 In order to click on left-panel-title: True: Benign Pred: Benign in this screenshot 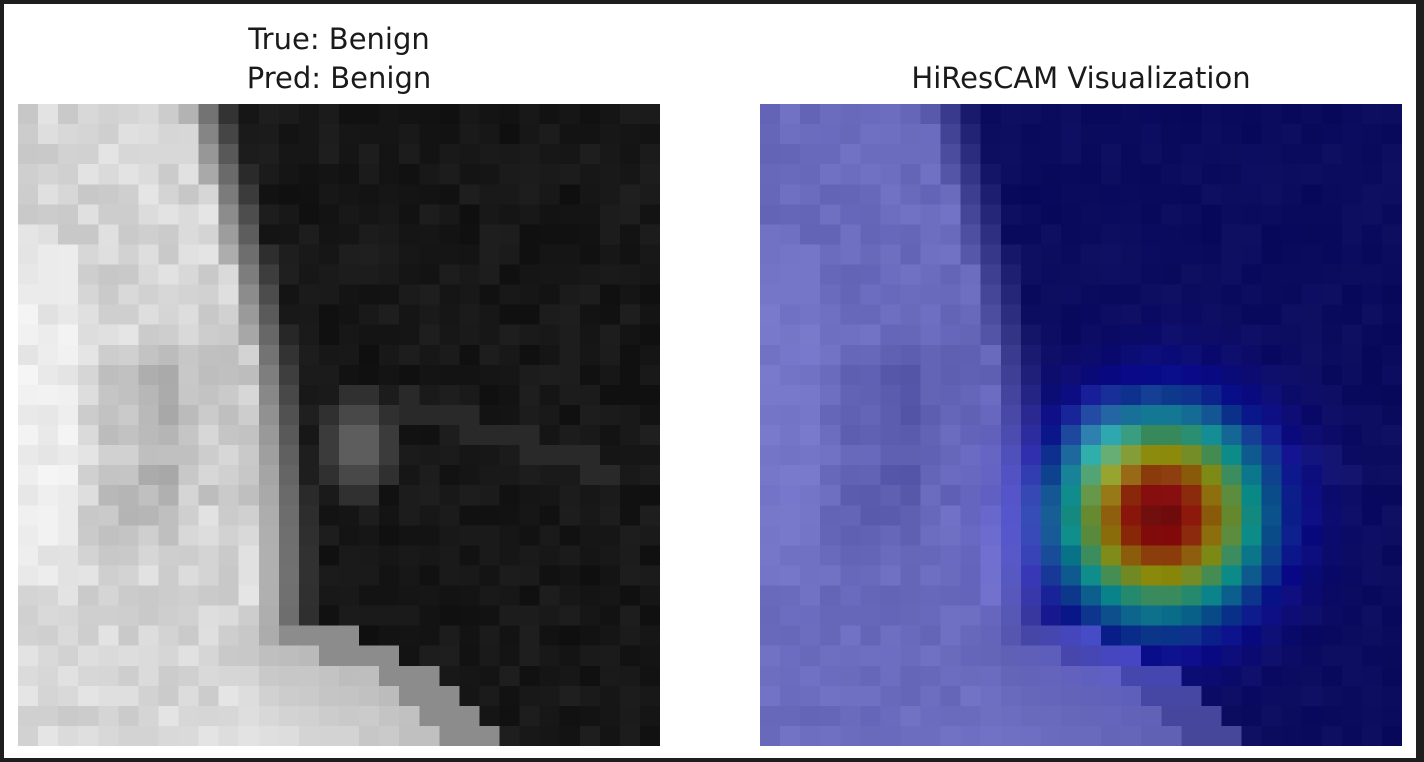, I will do `click(339, 59)`.